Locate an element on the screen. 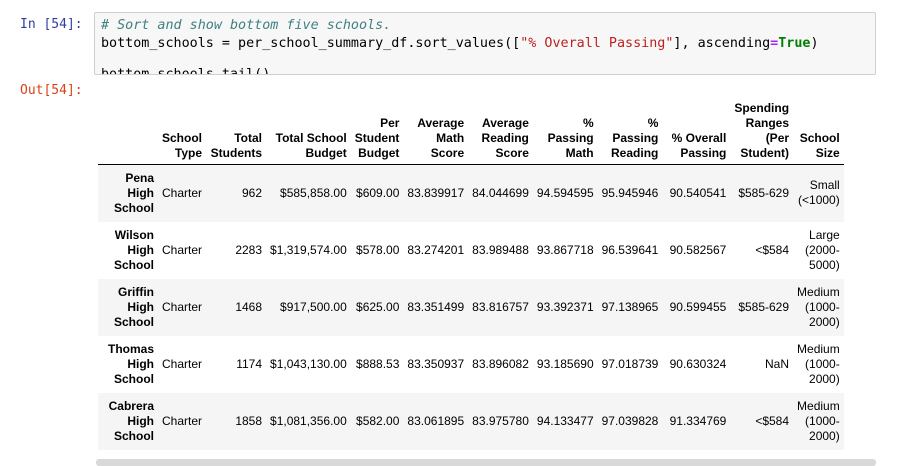 The width and height of the screenshot is (898, 466). row-index: Pena High School is located at coordinates (133, 192).